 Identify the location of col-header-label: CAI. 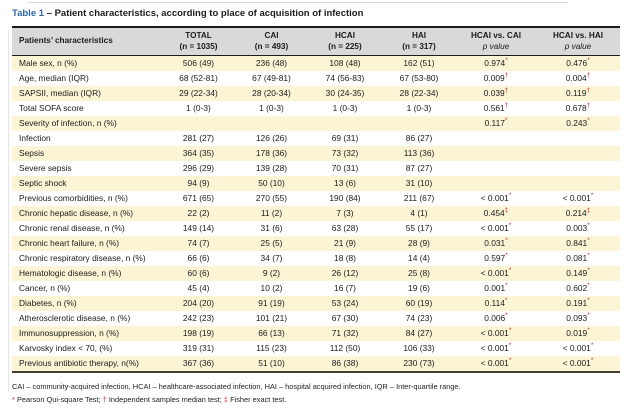
(271, 35).